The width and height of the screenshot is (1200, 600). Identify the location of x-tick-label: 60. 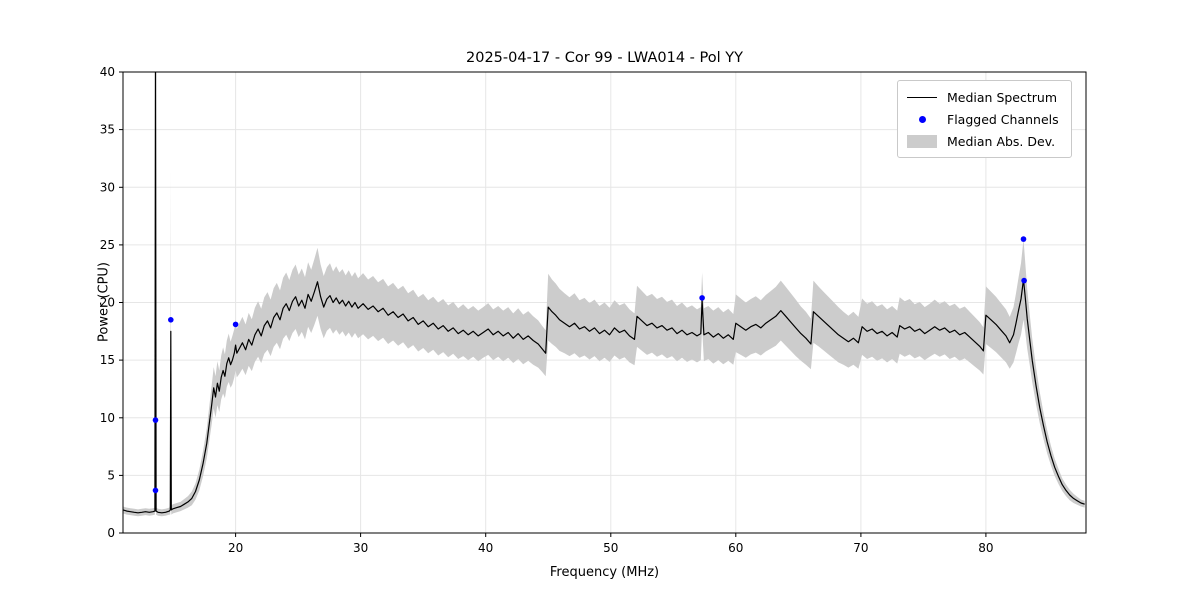
(735, 548).